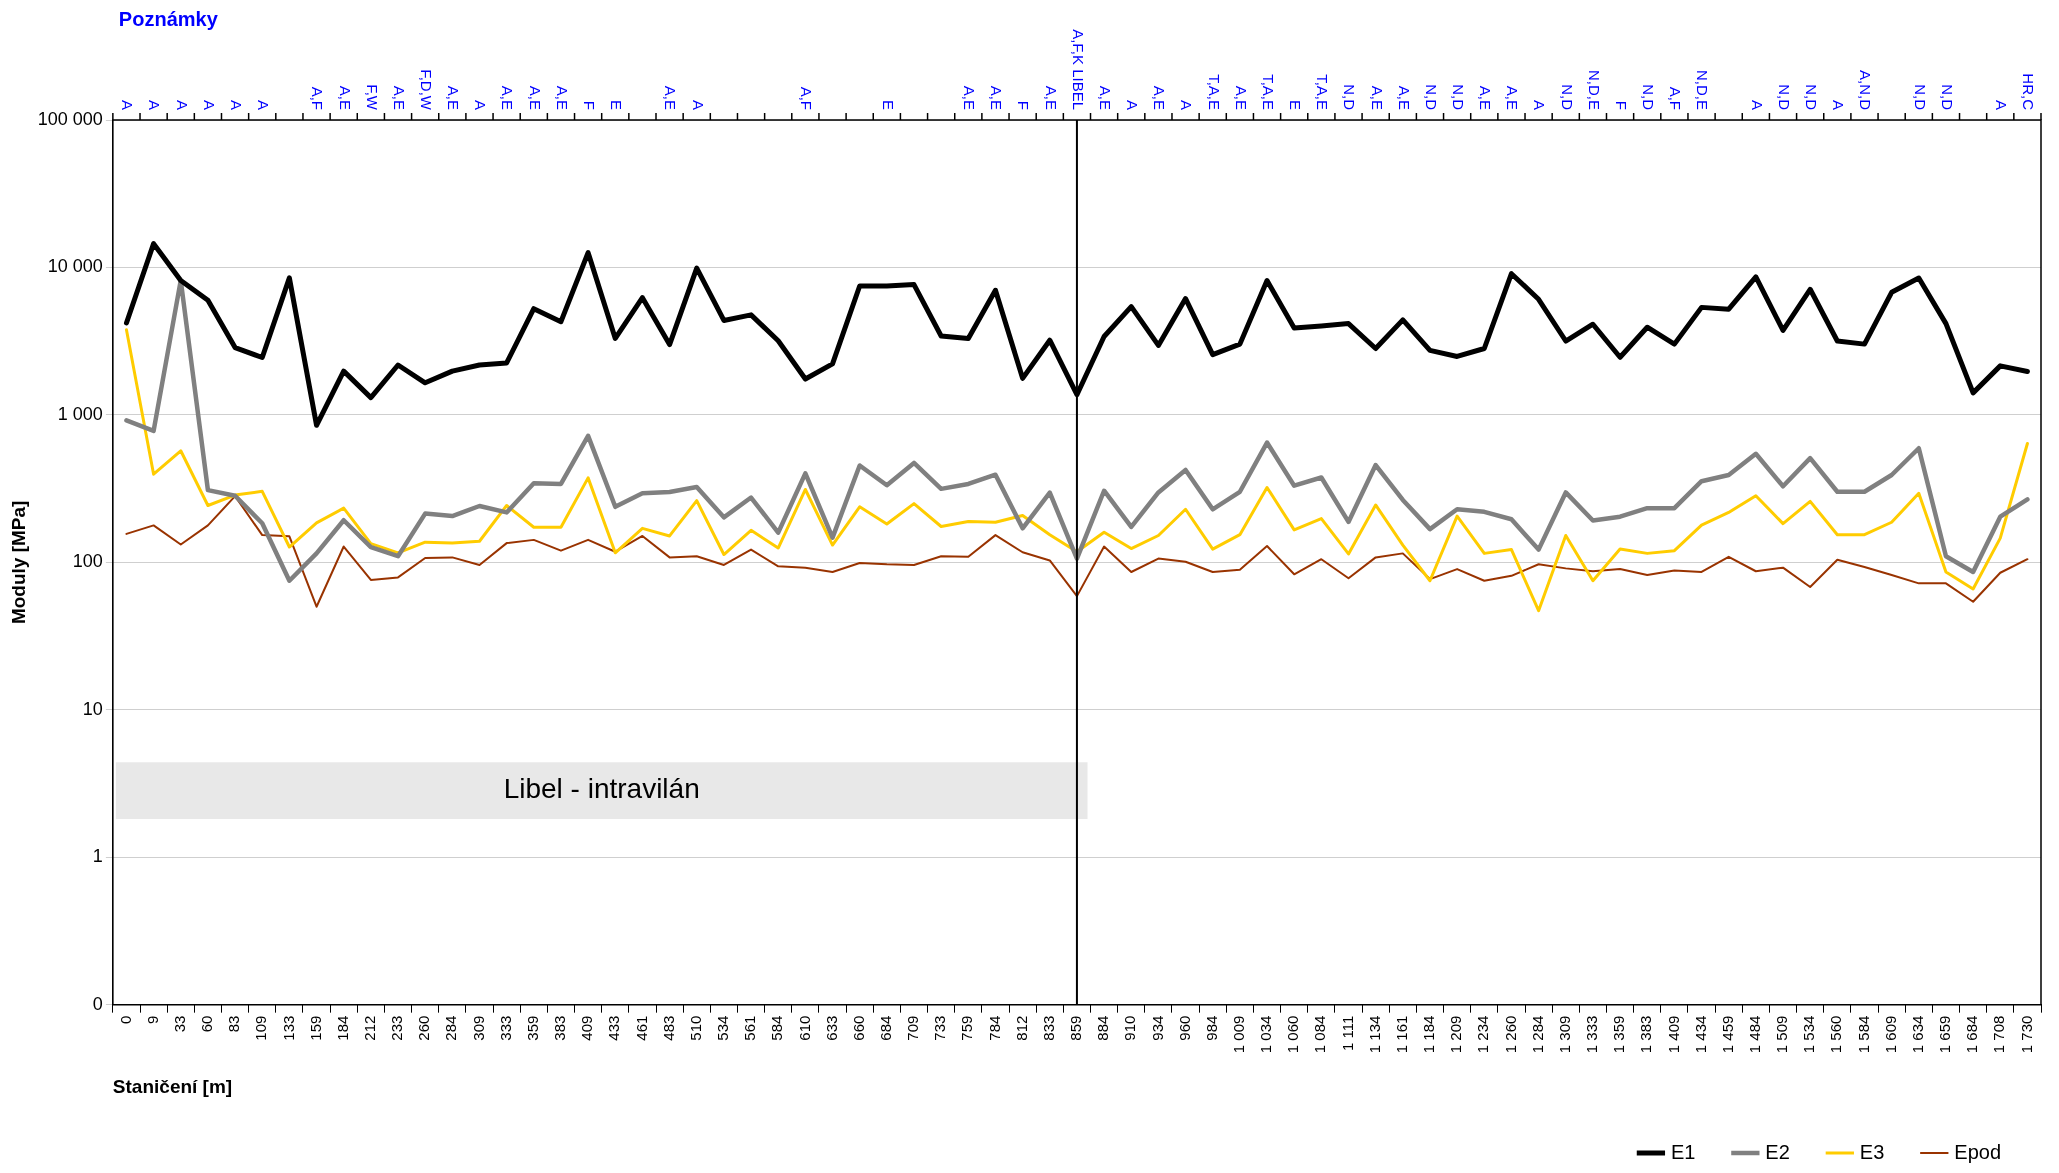 This screenshot has width=2059, height=1173. What do you see at coordinates (858, 1028) in the screenshot?
I see `x-tick-label: 660` at bounding box center [858, 1028].